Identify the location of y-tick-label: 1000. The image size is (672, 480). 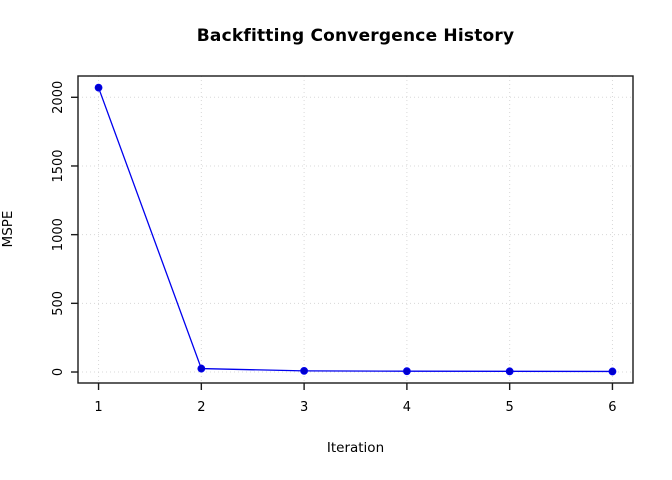
(58, 234).